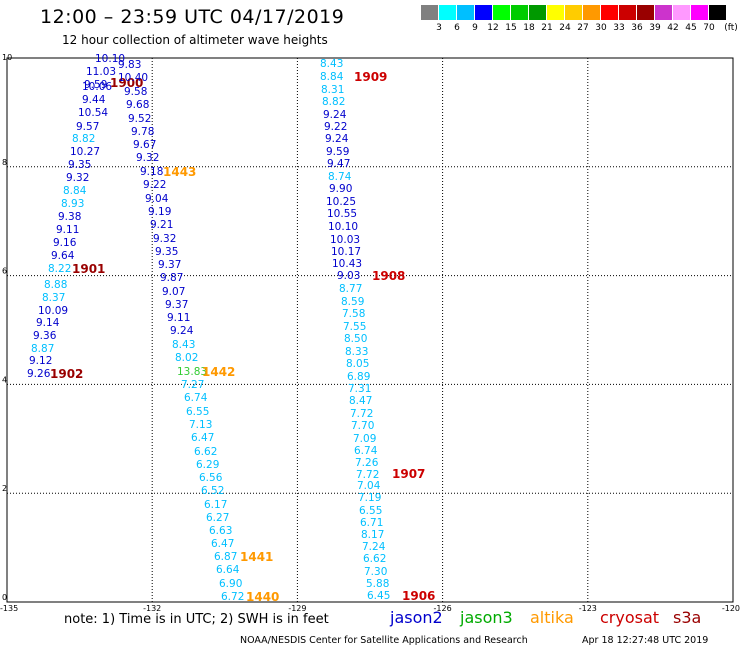  What do you see at coordinates (457, 28) in the screenshot?
I see `color-scale-label: 6` at bounding box center [457, 28].